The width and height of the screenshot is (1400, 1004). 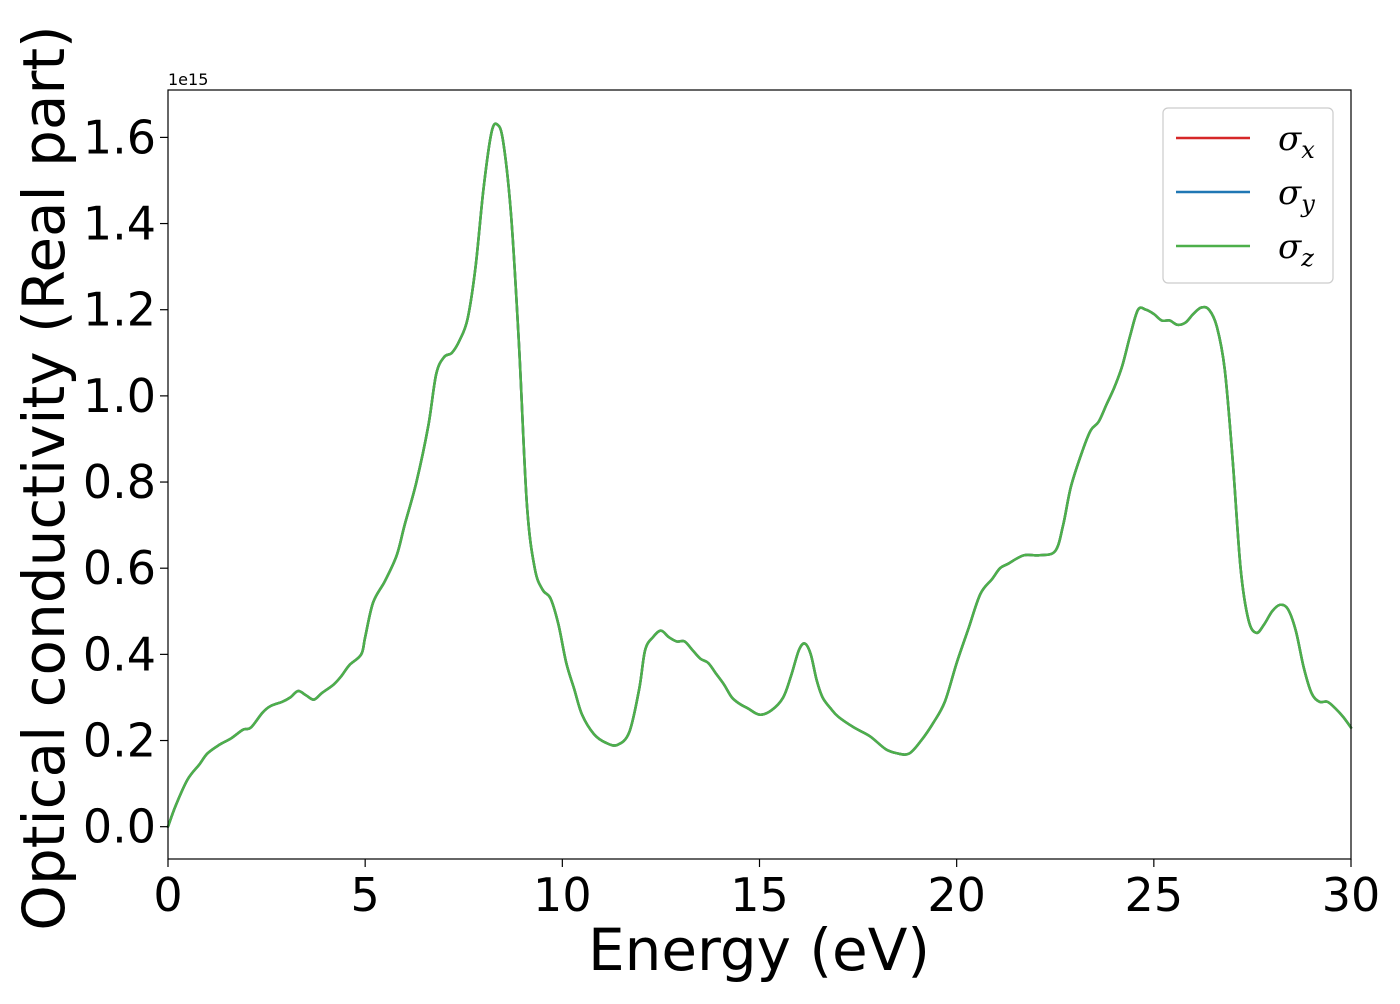 I want to click on legend: σx σy σz, so click(x=1248, y=195).